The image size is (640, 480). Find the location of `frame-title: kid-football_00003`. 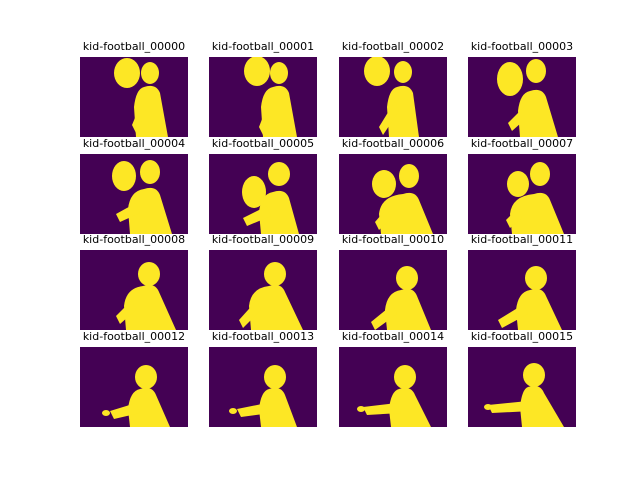

frame-title: kid-football_00003 is located at coordinates (522, 46).